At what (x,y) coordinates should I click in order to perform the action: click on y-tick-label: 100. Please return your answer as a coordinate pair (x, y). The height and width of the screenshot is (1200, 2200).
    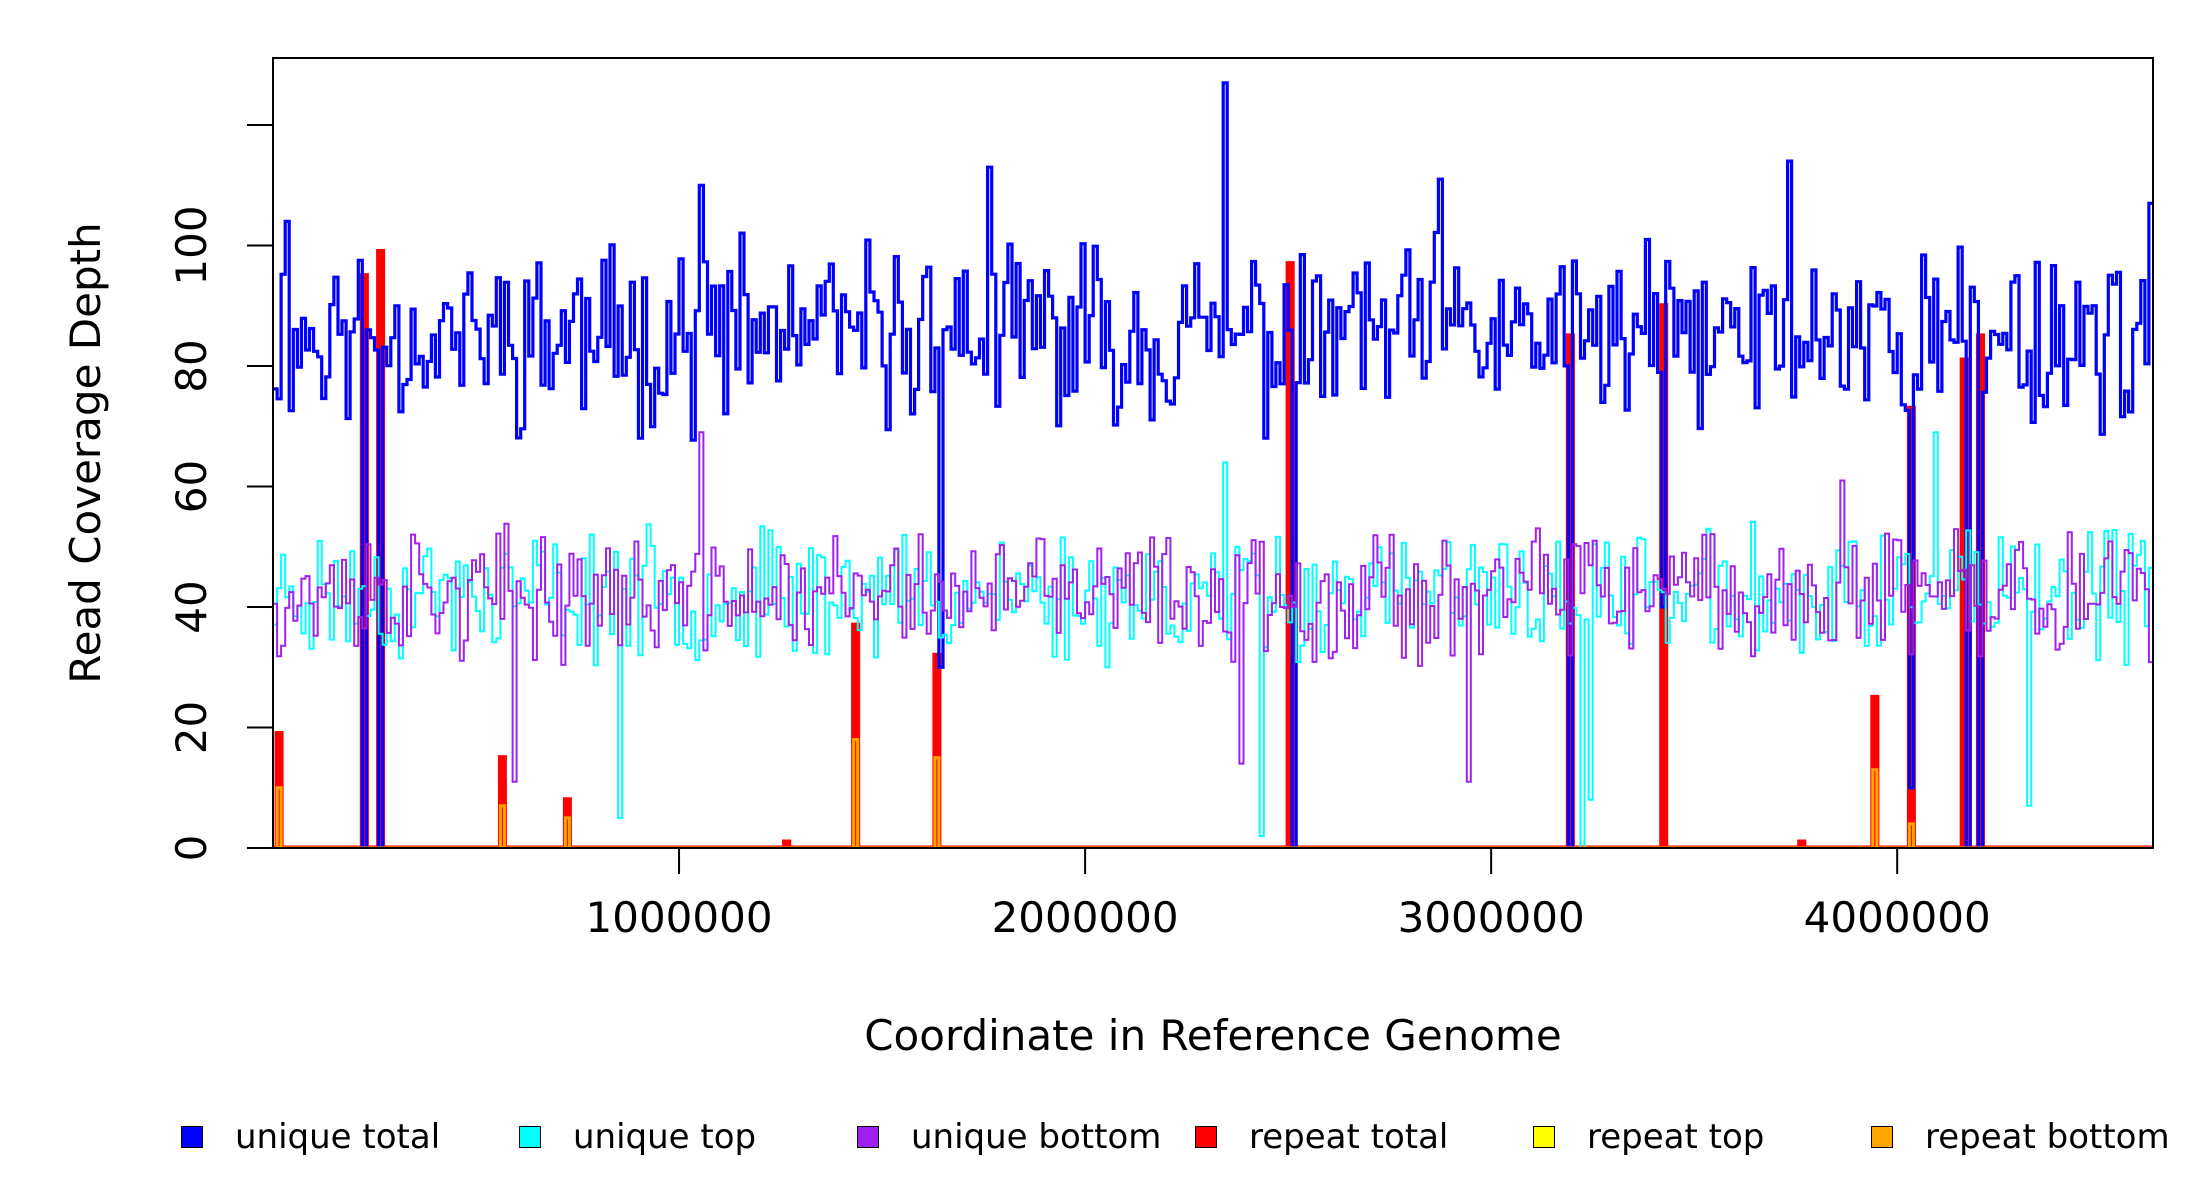
    Looking at the image, I should click on (191, 245).